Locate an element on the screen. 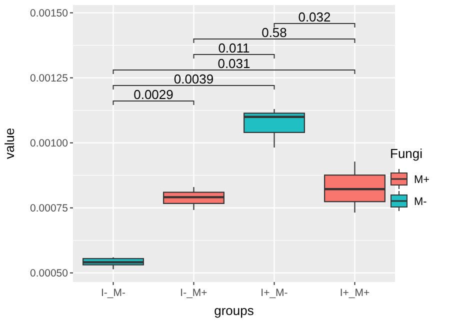 The width and height of the screenshot is (474, 327). annotation: 0.0029 is located at coordinates (154, 94).